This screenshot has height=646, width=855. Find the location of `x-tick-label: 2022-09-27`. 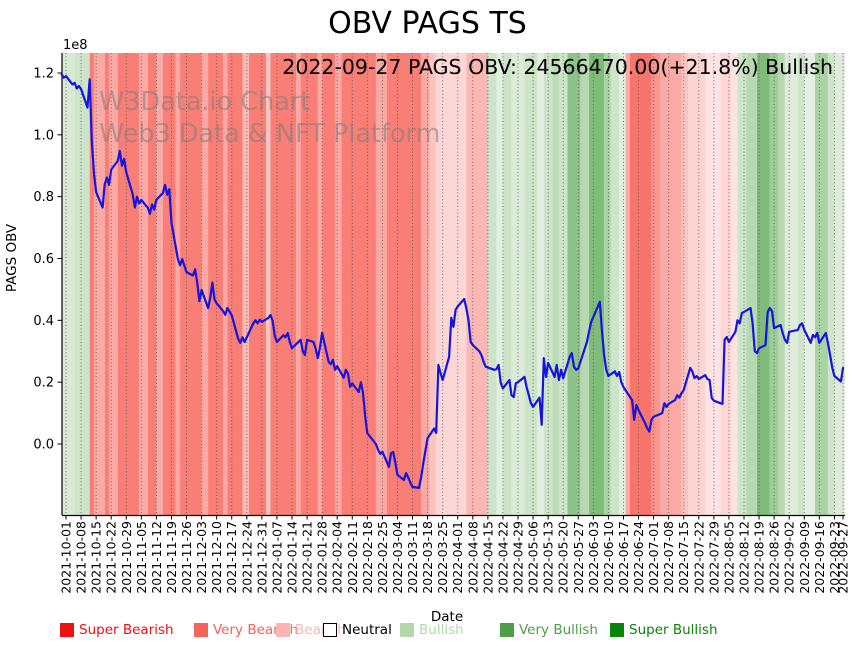

x-tick-label: 2022-09-27 is located at coordinates (843, 557).